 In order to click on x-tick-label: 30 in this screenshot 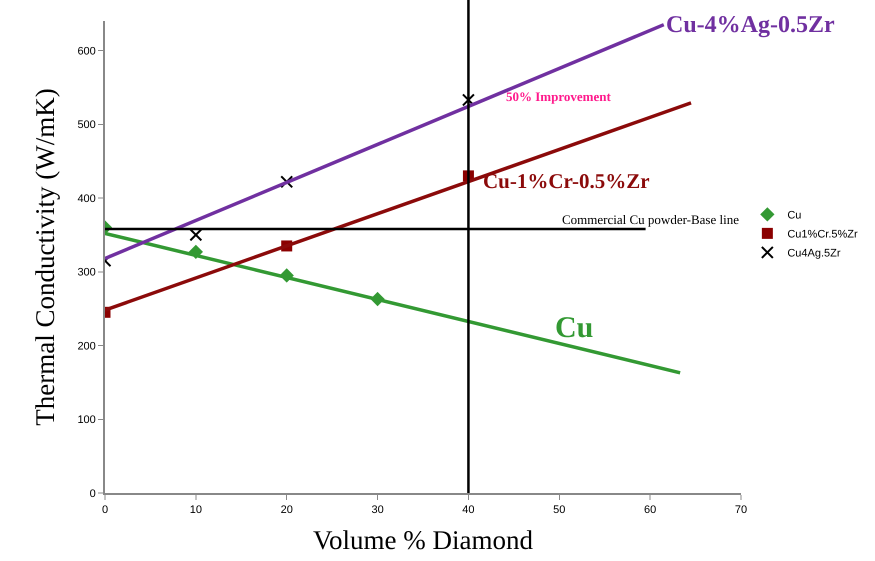, I will do `click(377, 510)`.